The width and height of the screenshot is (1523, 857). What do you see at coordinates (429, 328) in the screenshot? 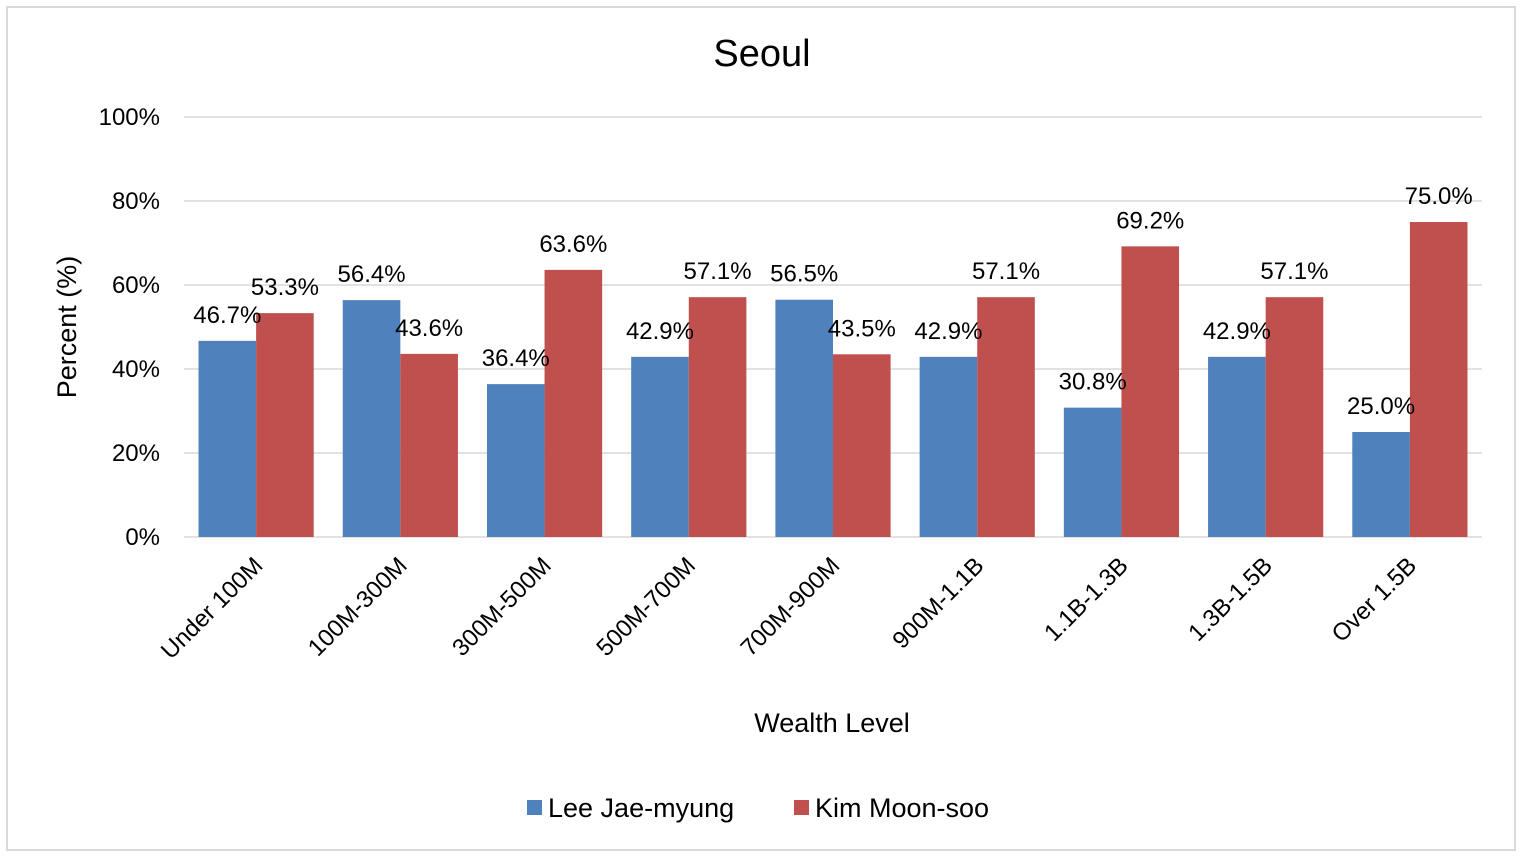
I see `data-label: 43.6%` at bounding box center [429, 328].